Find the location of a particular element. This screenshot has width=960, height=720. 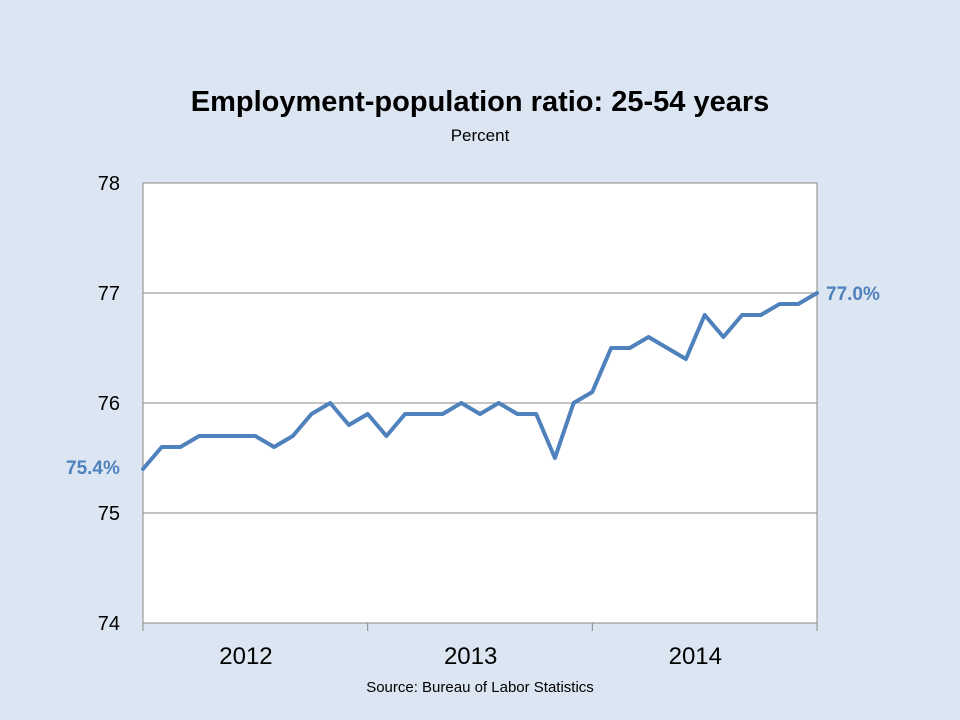

y-axis: 74 75 76 77 78 is located at coordinates (109, 404).